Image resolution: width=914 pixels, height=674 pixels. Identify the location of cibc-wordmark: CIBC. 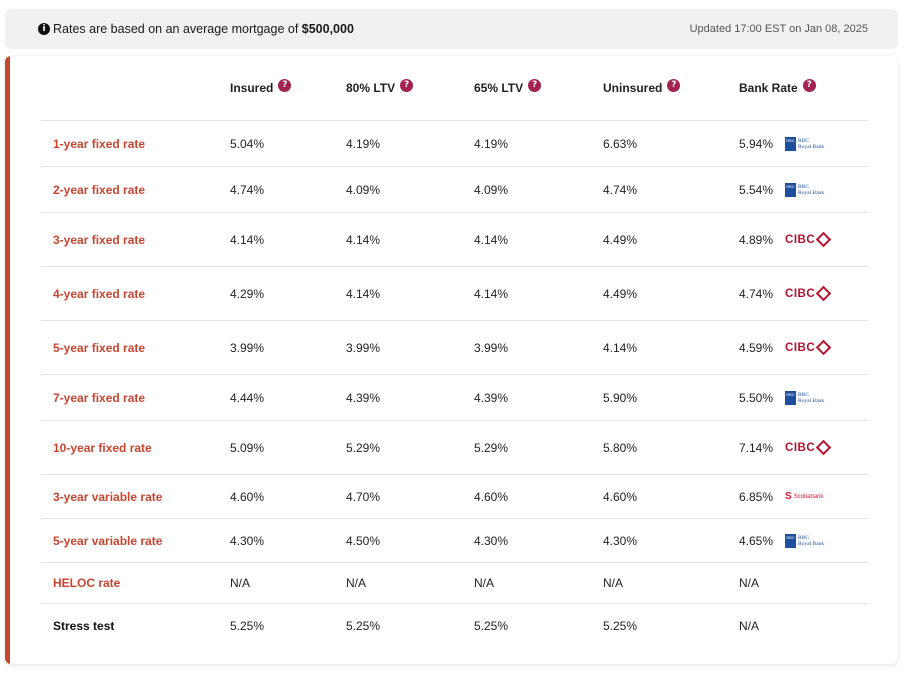
(808, 293).